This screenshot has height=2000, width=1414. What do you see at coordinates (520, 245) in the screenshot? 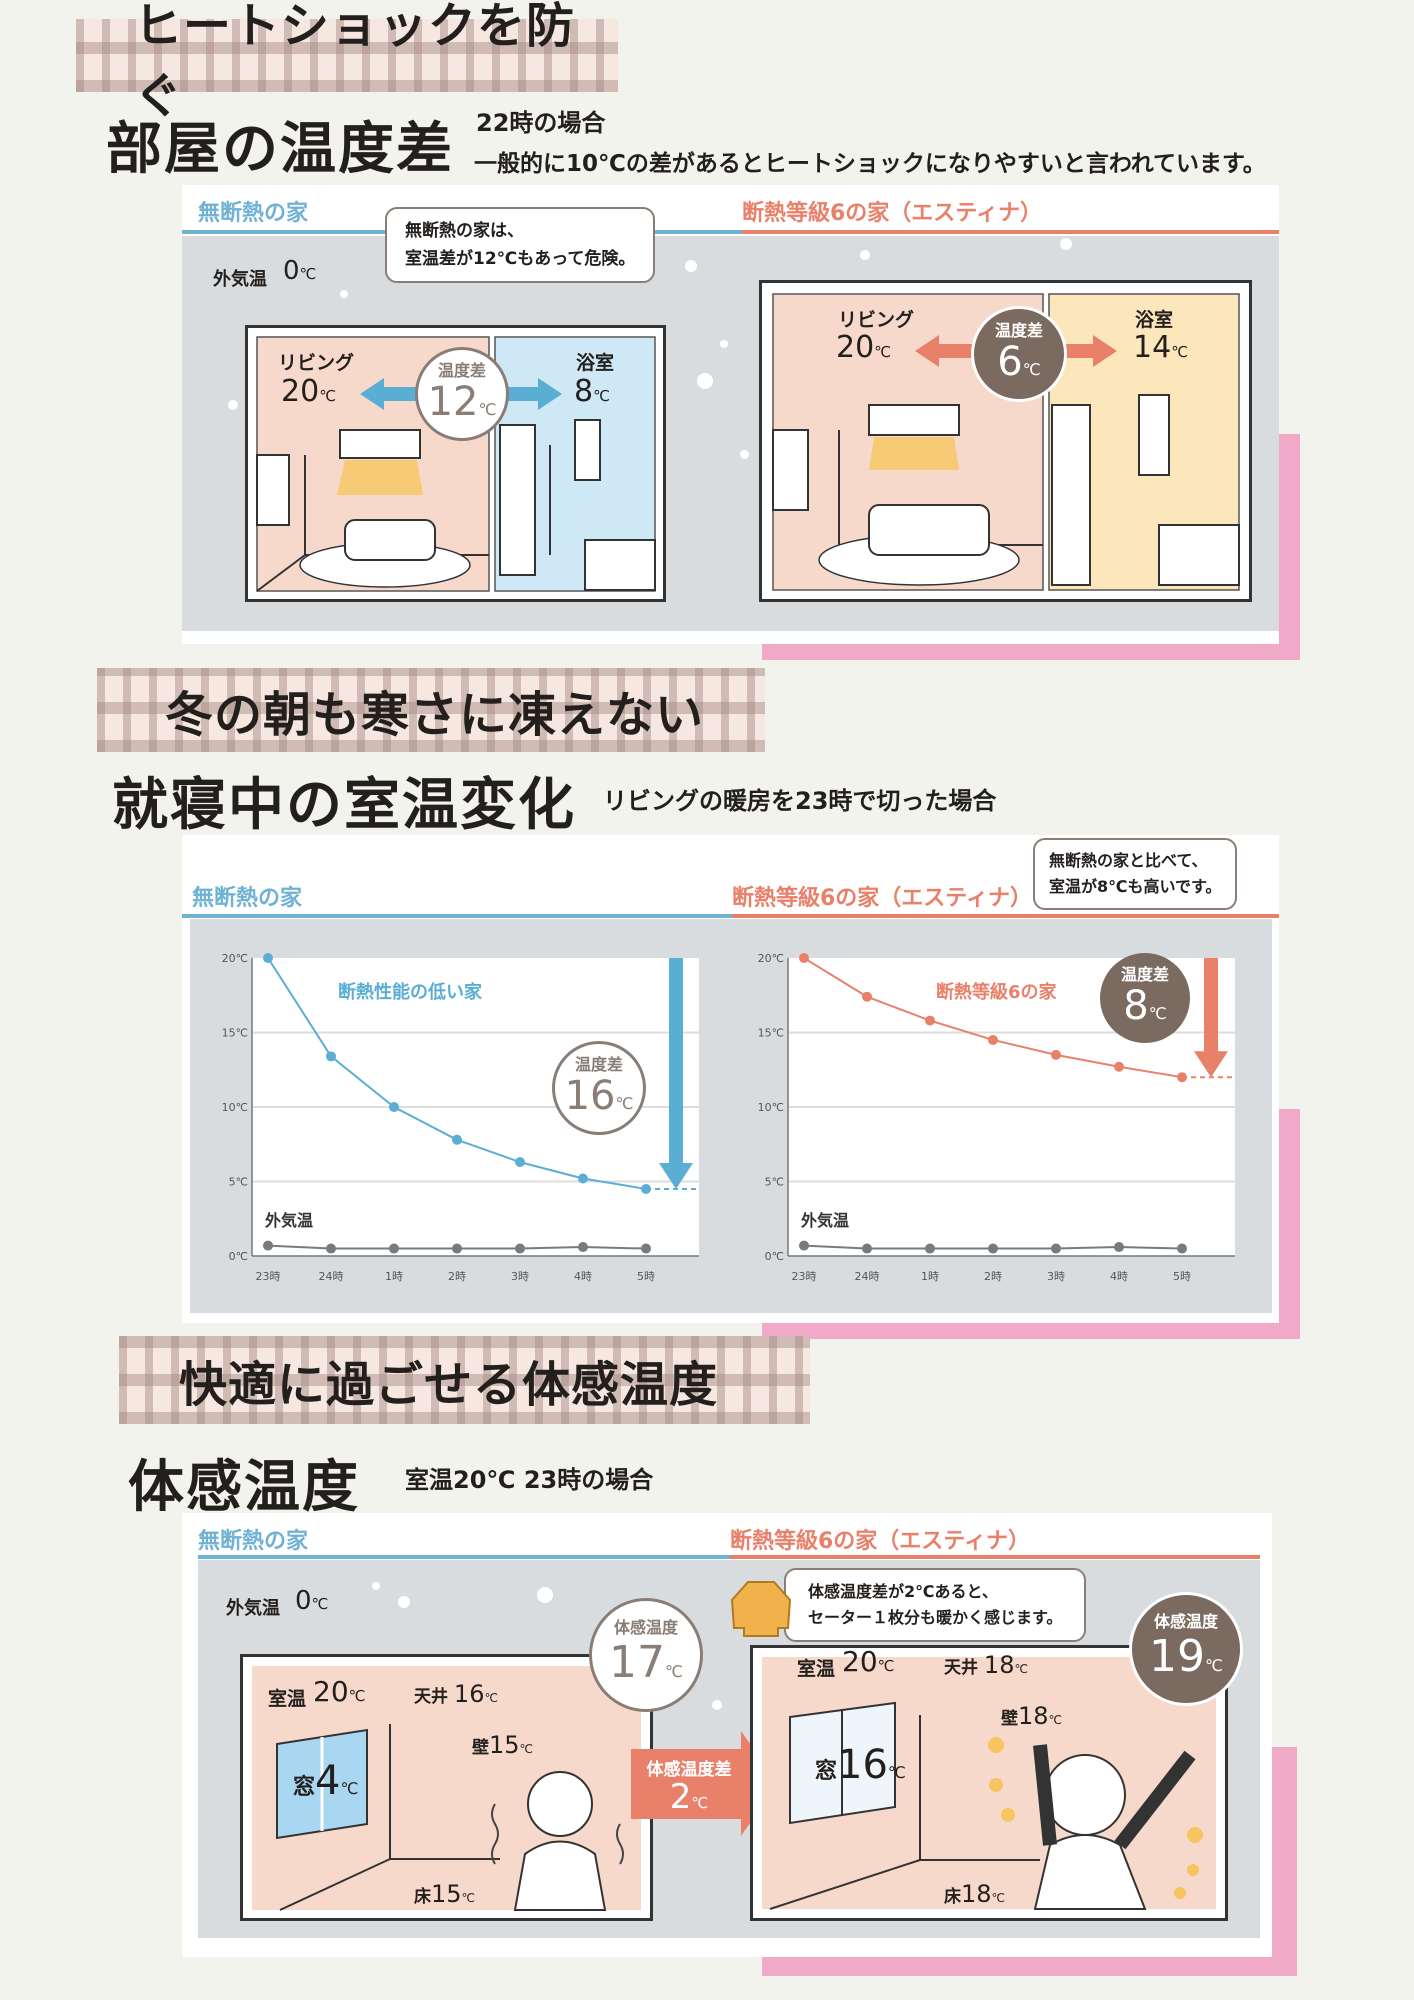
I see `warning-bubble: 無断熱の家は、 室温差が12℃もあって危険。` at bounding box center [520, 245].